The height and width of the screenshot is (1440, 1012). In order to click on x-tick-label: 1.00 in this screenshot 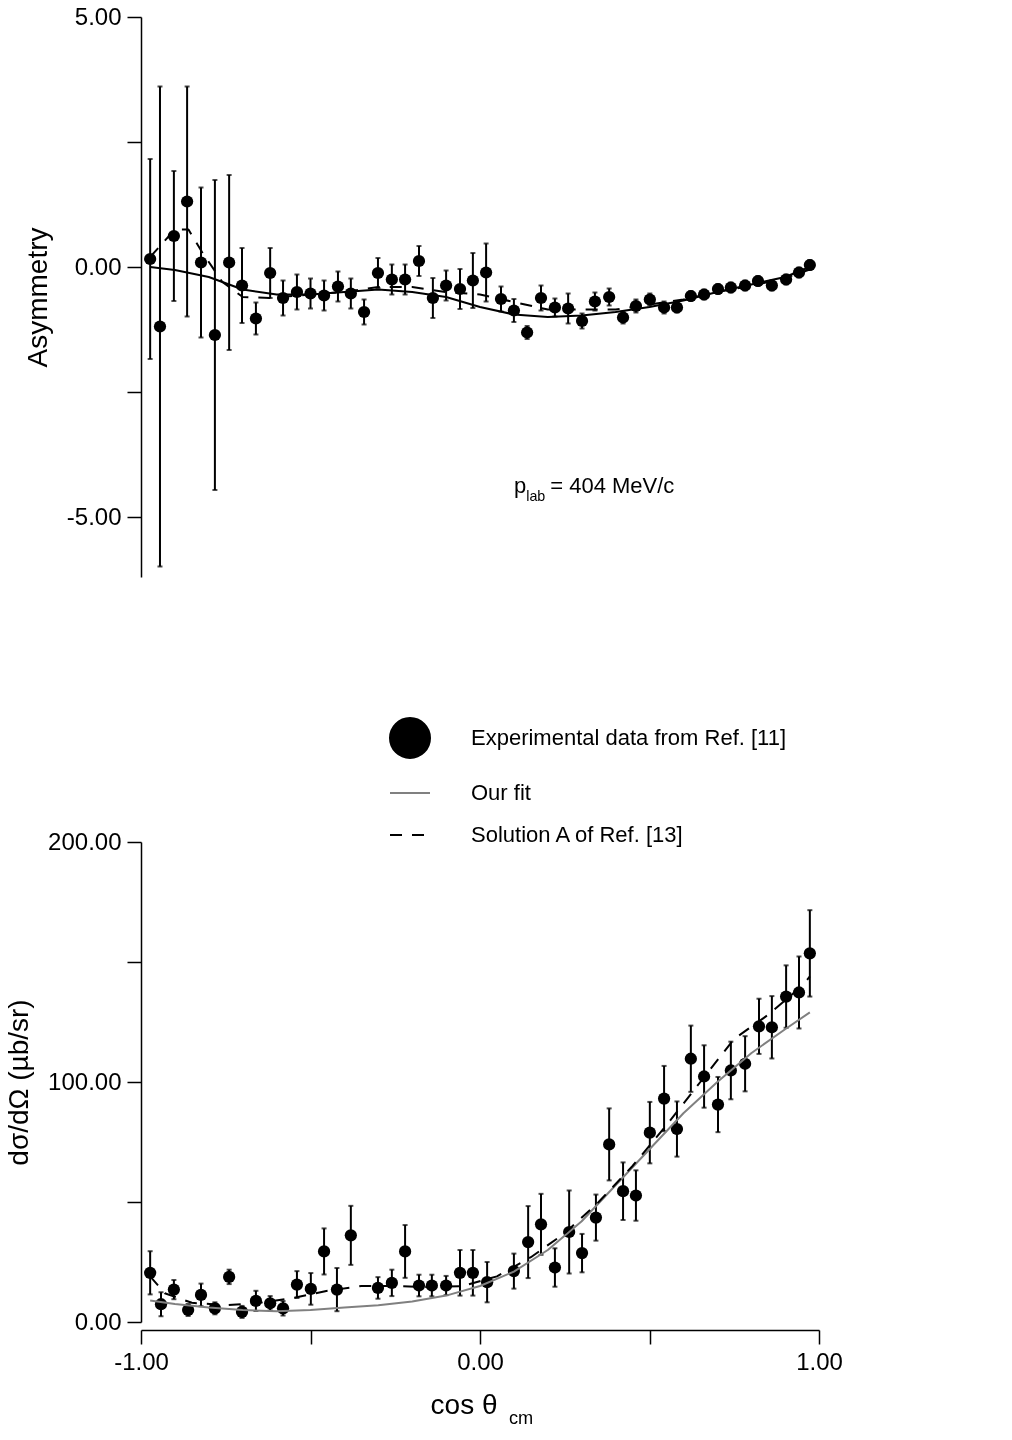, I will do `click(819, 1361)`.